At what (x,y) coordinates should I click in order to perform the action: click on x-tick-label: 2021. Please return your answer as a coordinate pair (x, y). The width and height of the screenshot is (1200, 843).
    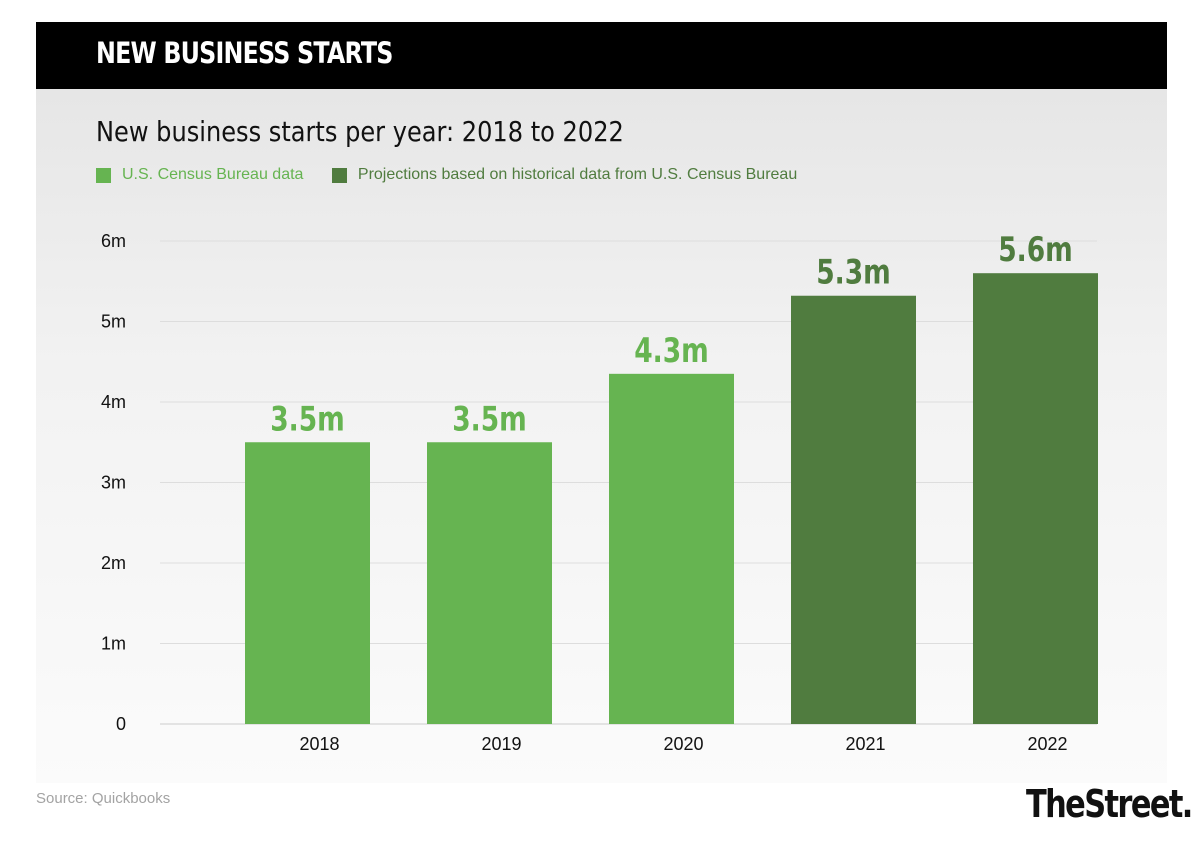
    Looking at the image, I should click on (865, 744).